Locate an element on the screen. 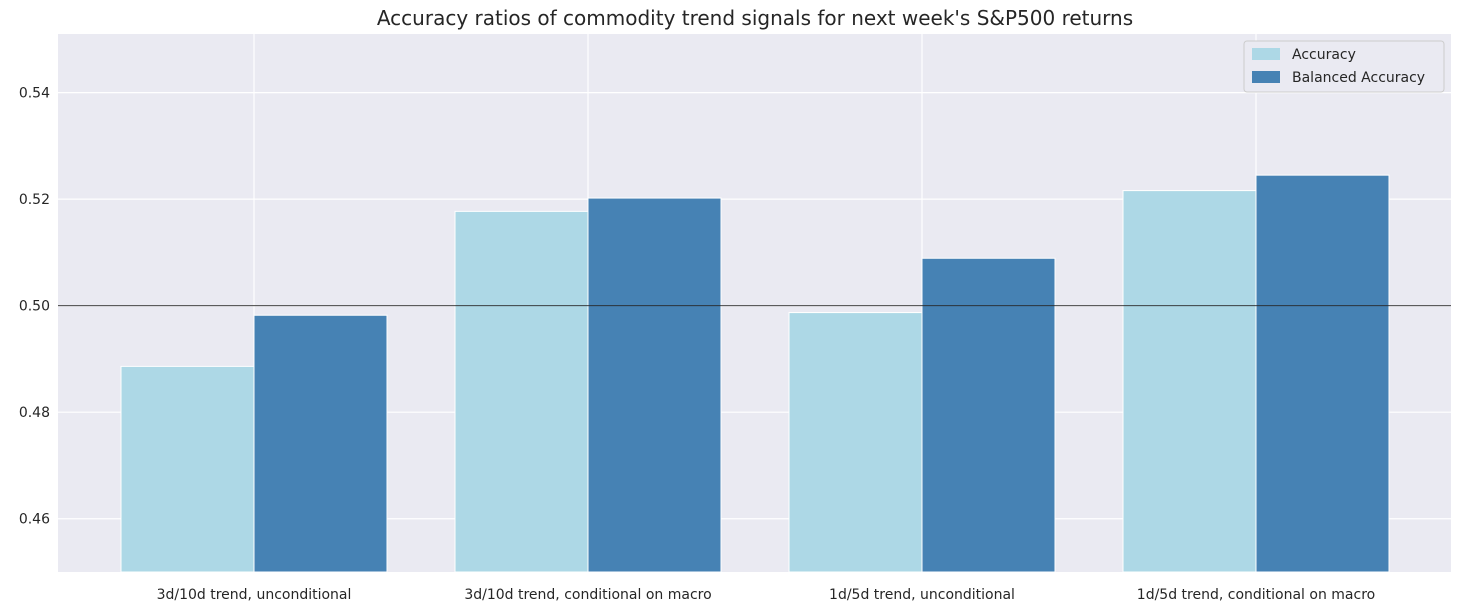  x-tick-label: 3d/10d trend, conditional on macro is located at coordinates (587, 595).